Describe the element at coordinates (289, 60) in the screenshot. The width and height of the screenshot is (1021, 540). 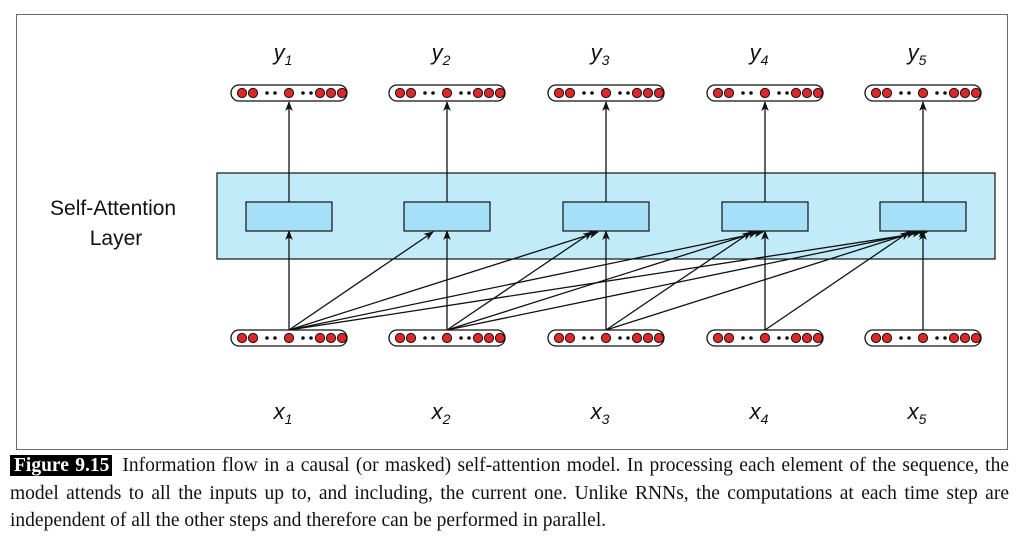
I see `output-label-y1-subscript: 1` at that location.